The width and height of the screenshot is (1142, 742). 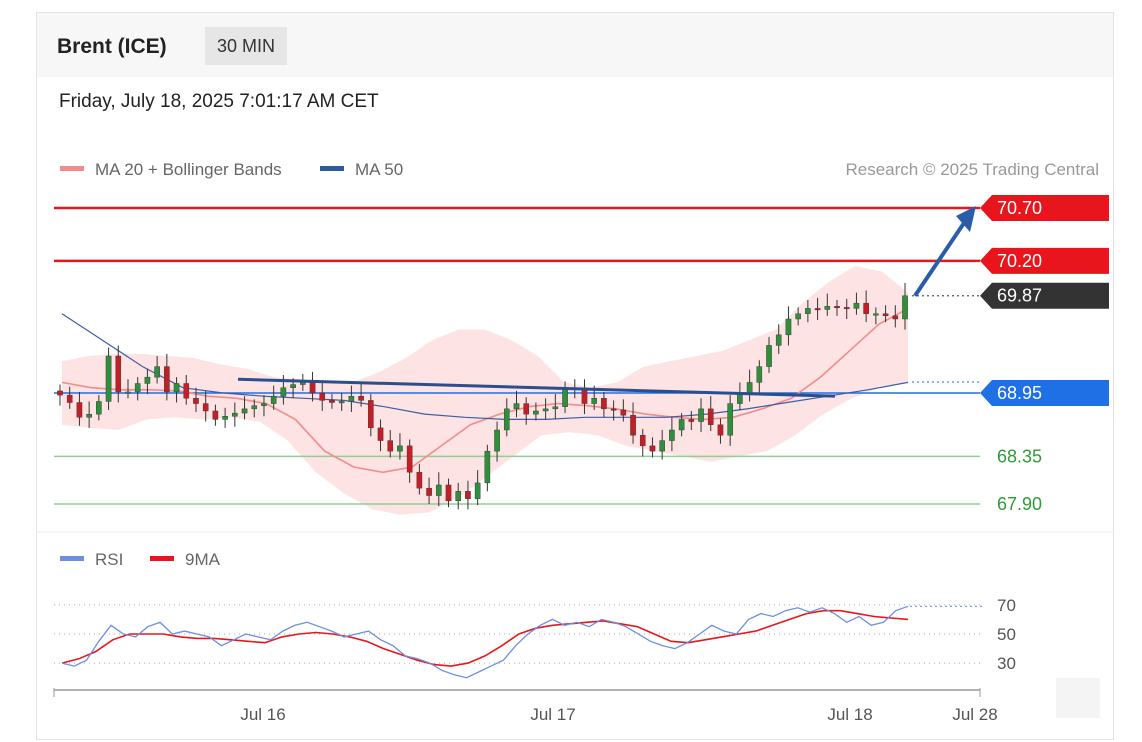 I want to click on chart-datetime: Friday, July 18, 2025 7:01:17 AM CET, so click(x=219, y=101).